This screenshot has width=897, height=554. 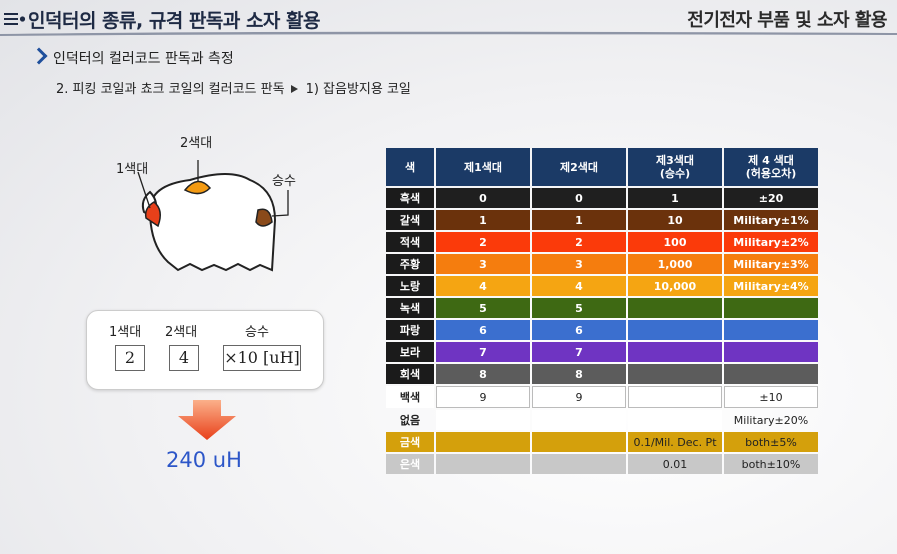 I want to click on inductor-drawing, so click(x=213, y=216).